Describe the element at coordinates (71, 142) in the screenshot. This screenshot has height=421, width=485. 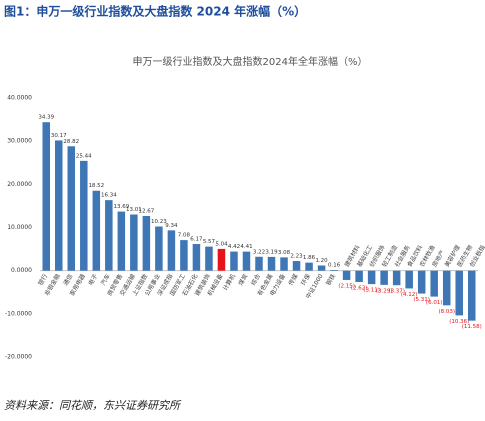
I see `data-label: 28.82` at that location.